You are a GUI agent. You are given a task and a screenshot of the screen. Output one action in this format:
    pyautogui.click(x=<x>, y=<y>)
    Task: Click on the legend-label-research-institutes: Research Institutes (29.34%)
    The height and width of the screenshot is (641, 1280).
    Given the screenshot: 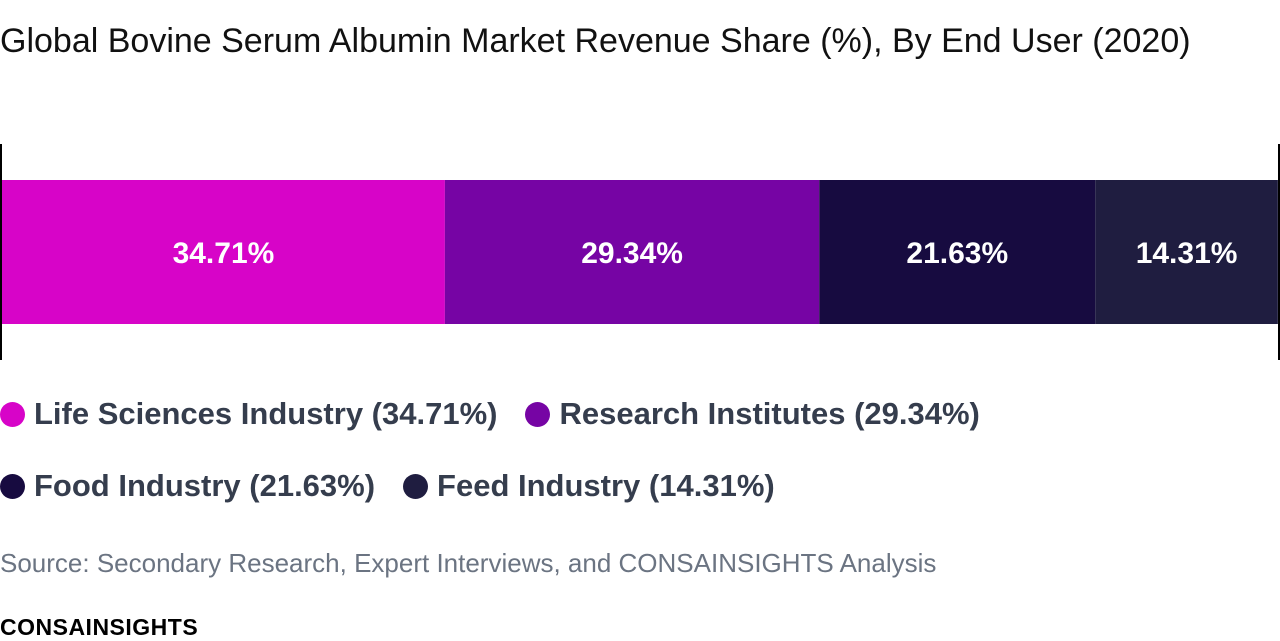 What is the action you would take?
    pyautogui.click(x=769, y=413)
    